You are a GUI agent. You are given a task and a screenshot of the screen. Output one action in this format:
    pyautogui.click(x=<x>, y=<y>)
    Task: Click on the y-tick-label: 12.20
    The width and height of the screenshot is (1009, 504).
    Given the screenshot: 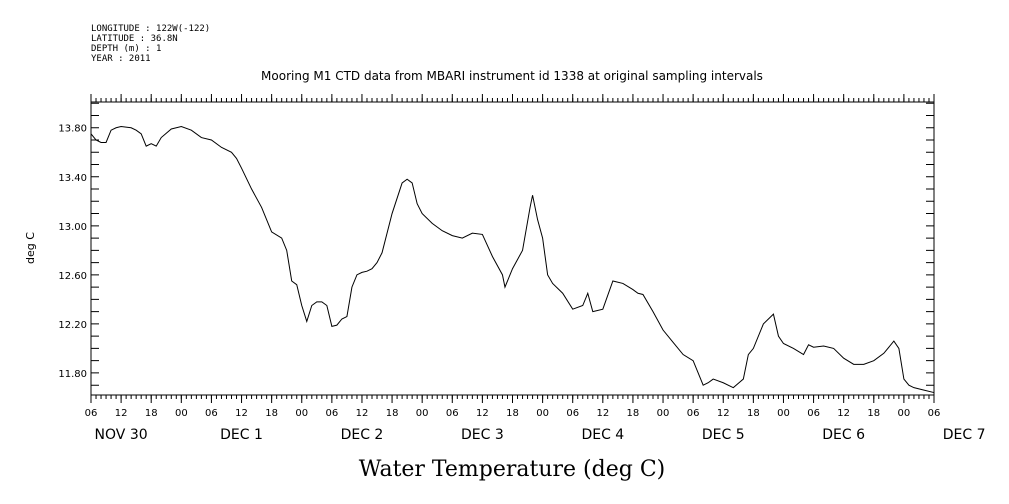 What is the action you would take?
    pyautogui.click(x=72, y=325)
    